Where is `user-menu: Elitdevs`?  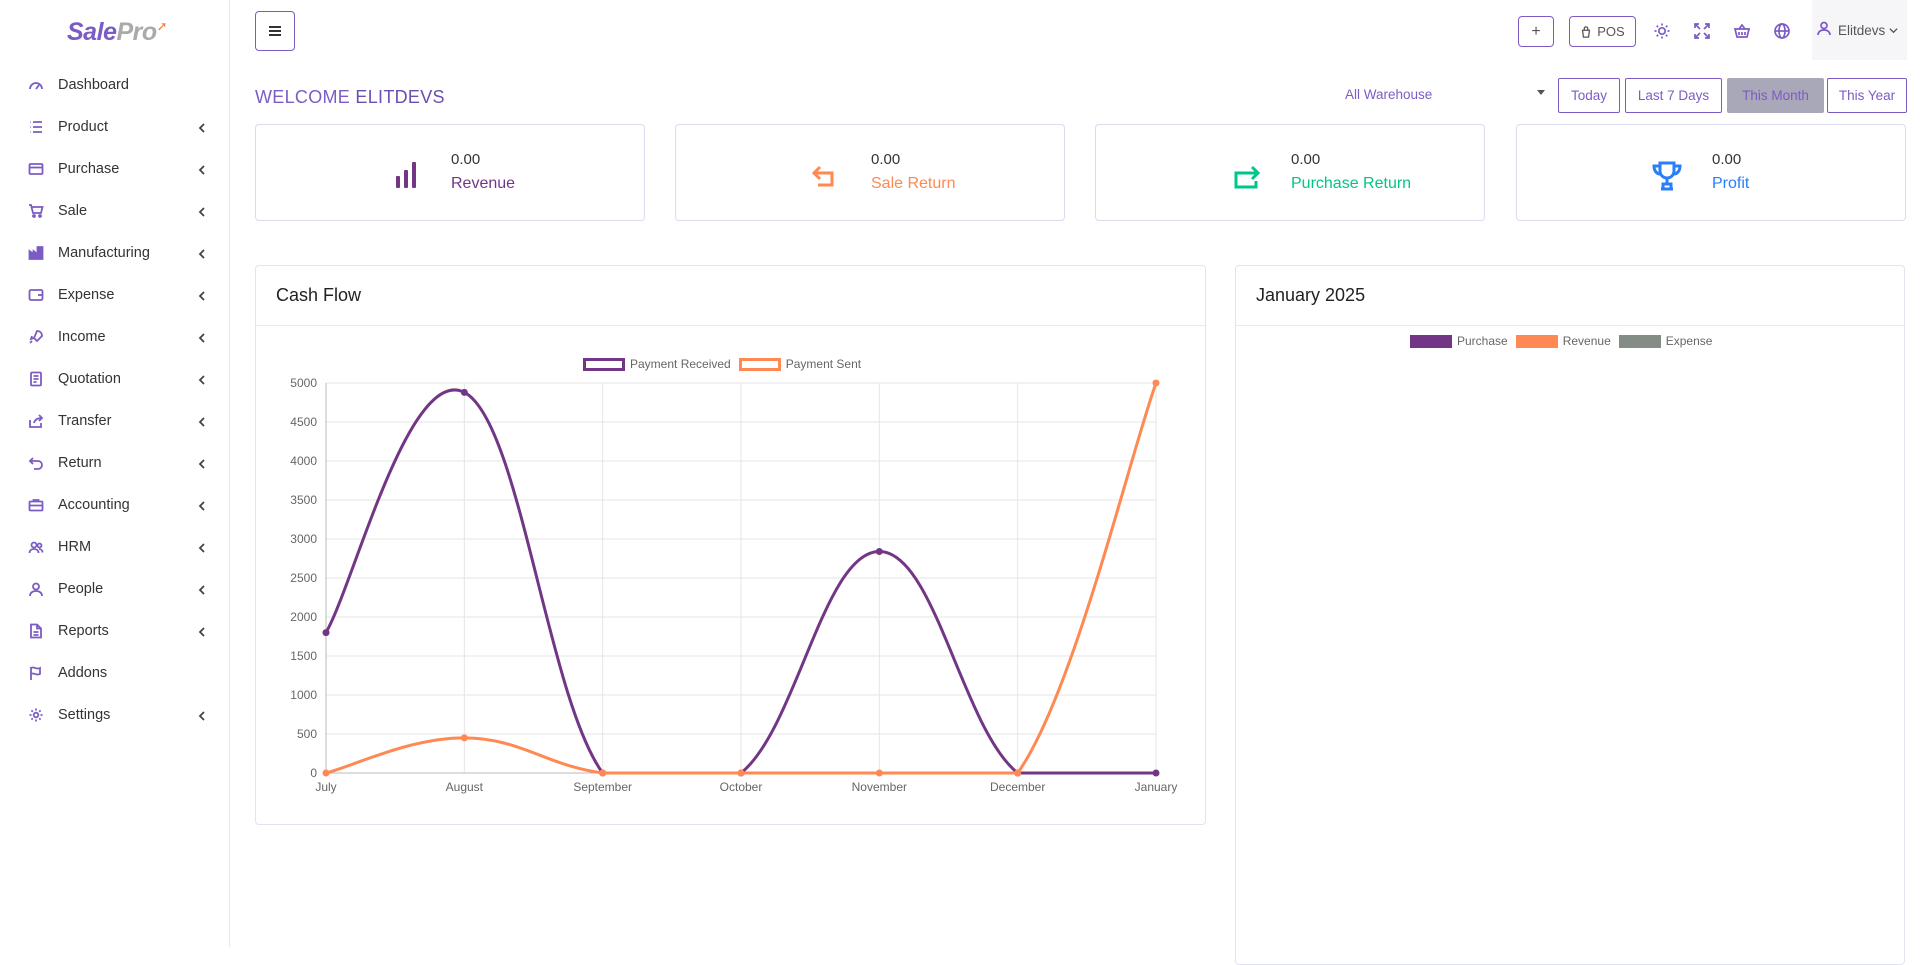 user-menu: Elitdevs is located at coordinates (1859, 30).